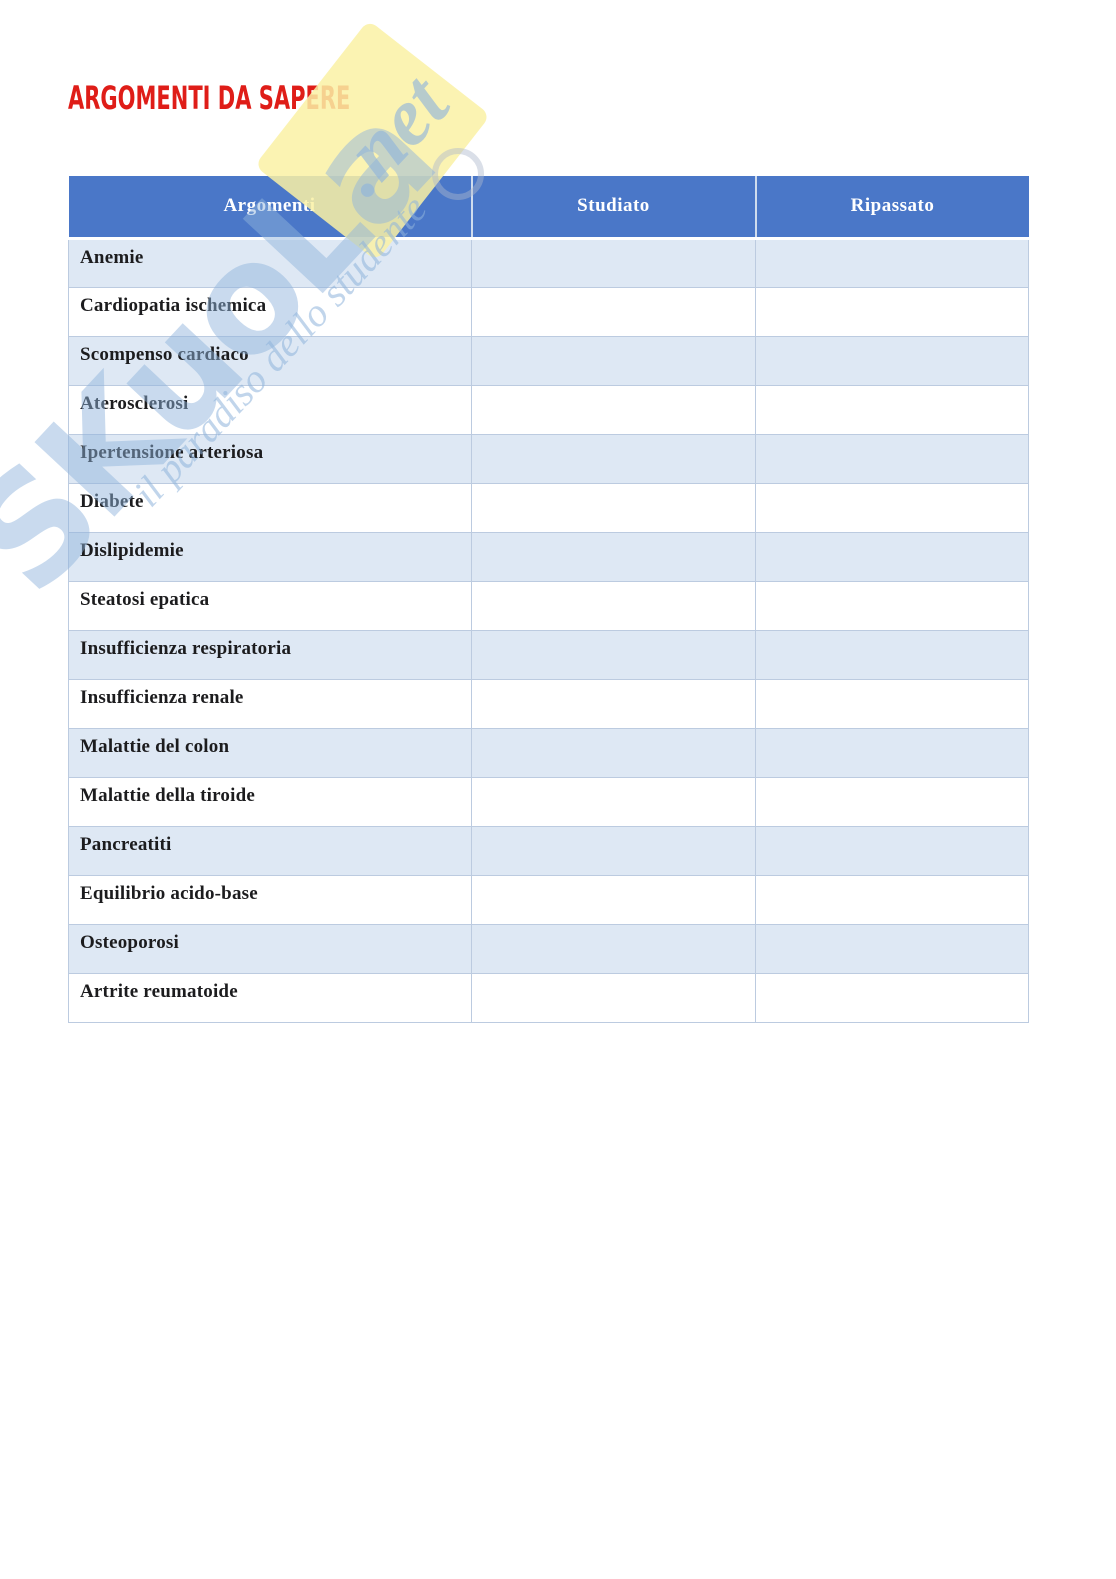 The width and height of the screenshot is (1116, 1579). I want to click on topic-cell: Aterosclerosi, so click(270, 409).